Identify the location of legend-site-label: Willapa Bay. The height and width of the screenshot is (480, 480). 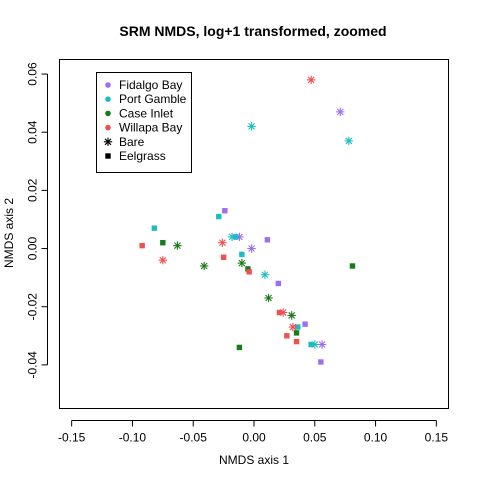
(150, 128).